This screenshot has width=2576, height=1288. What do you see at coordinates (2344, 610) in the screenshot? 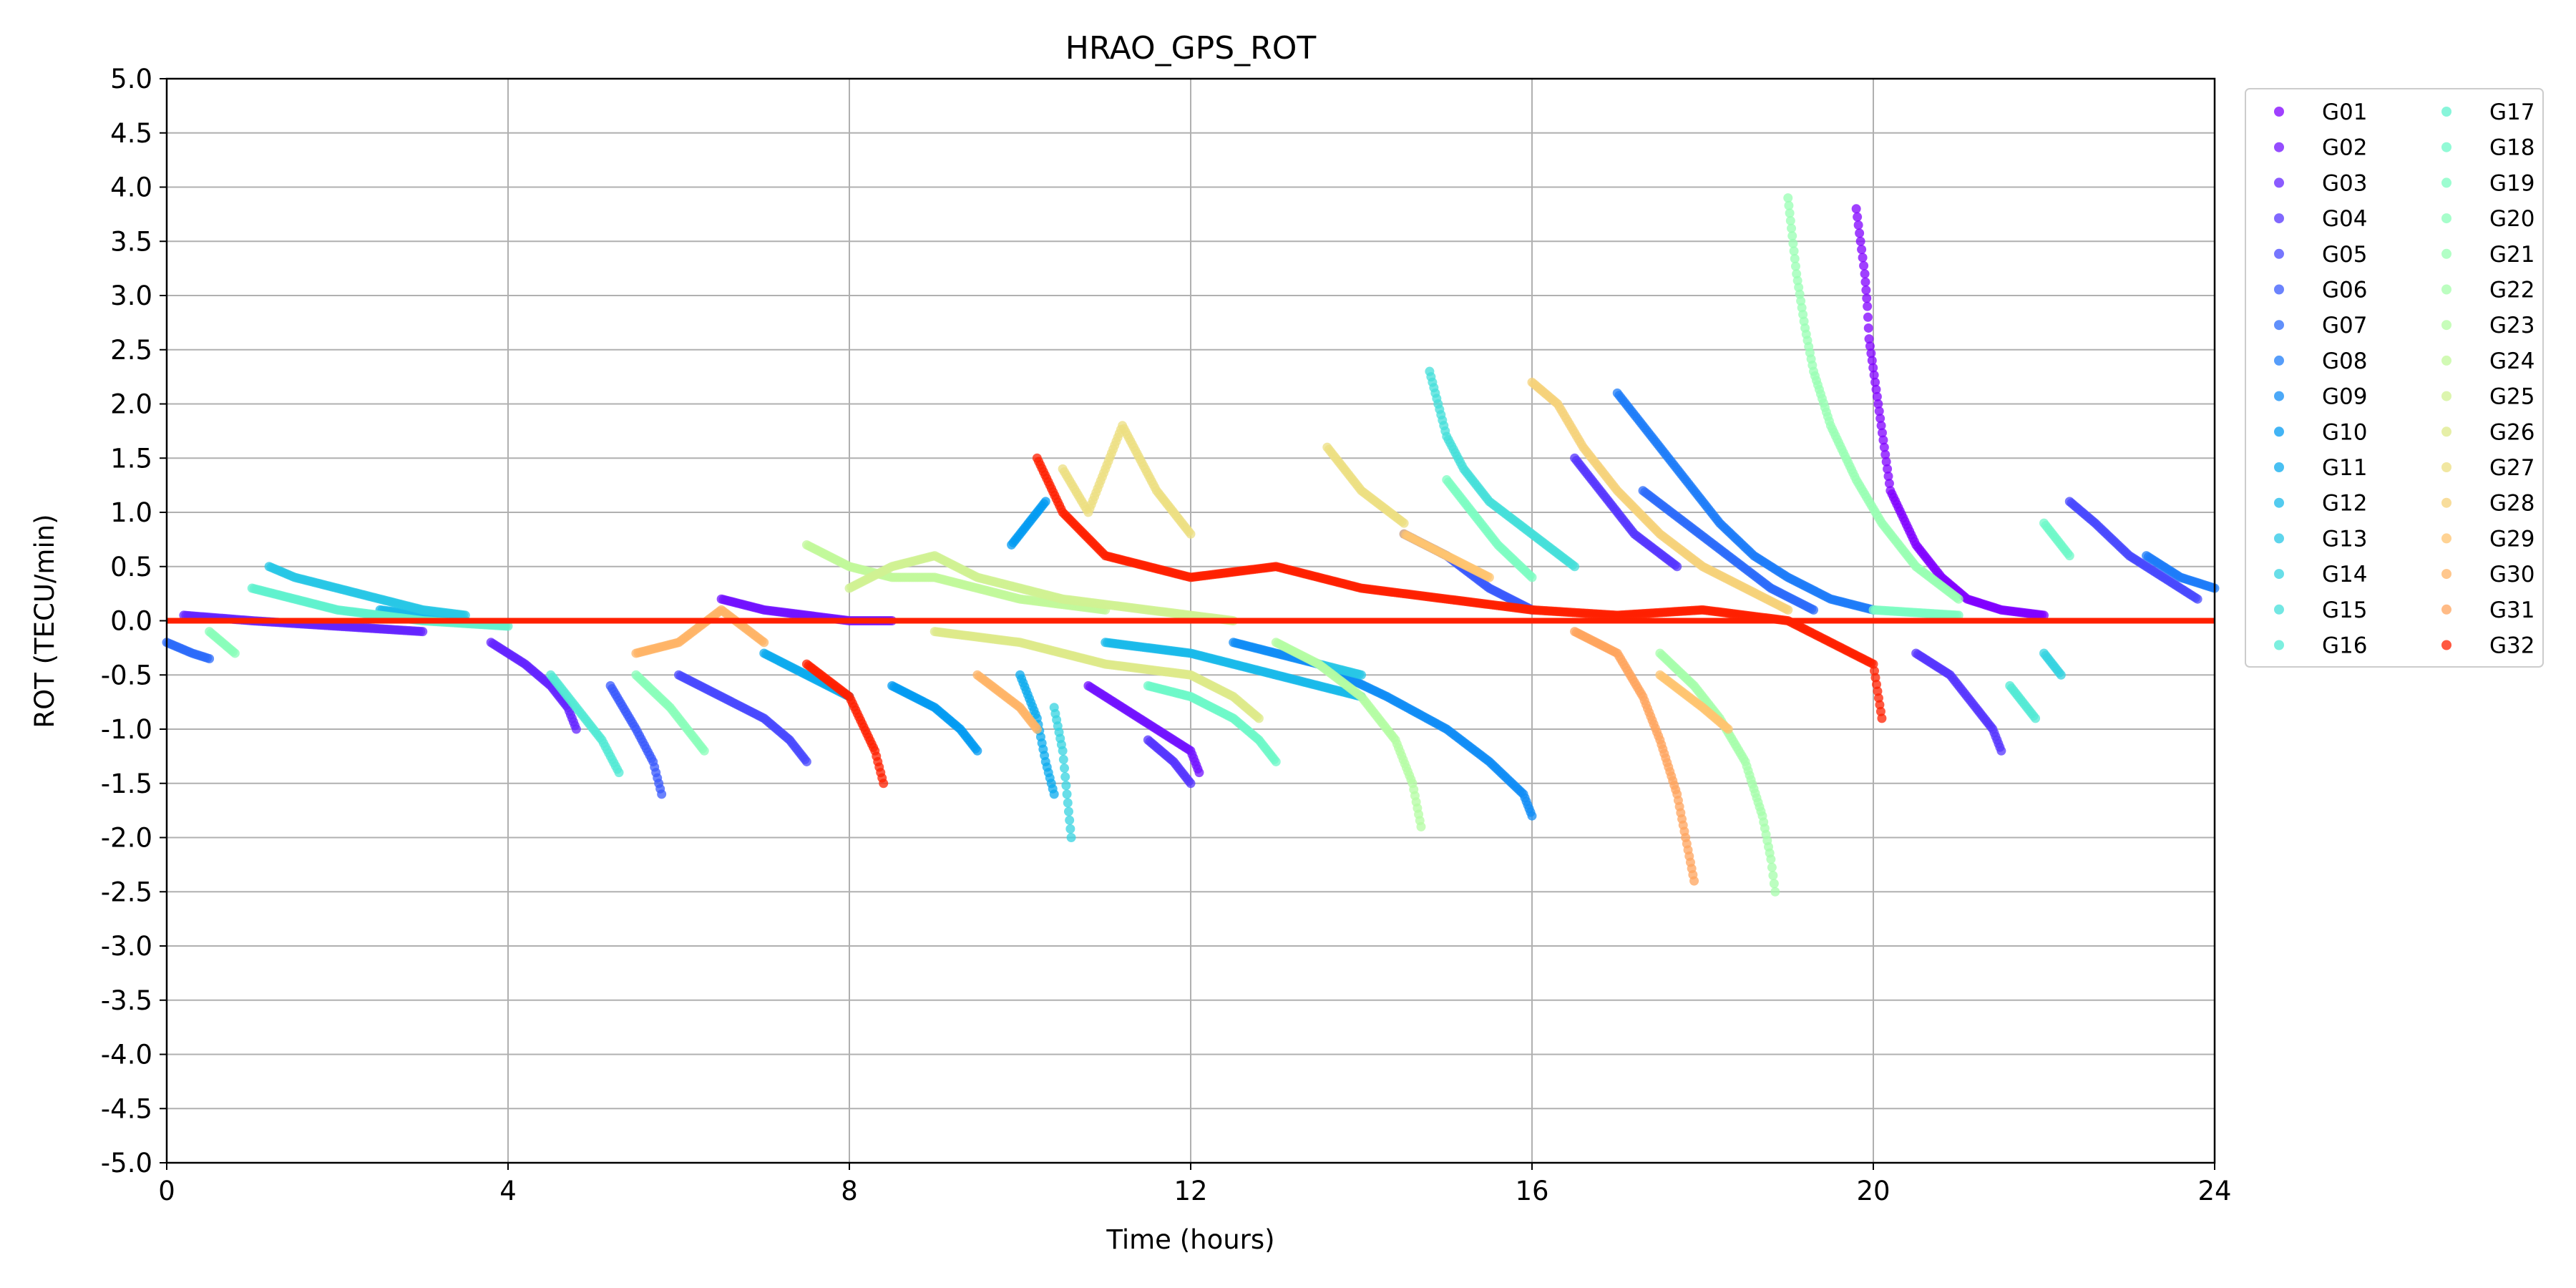
I see `legend-label: G15` at bounding box center [2344, 610].